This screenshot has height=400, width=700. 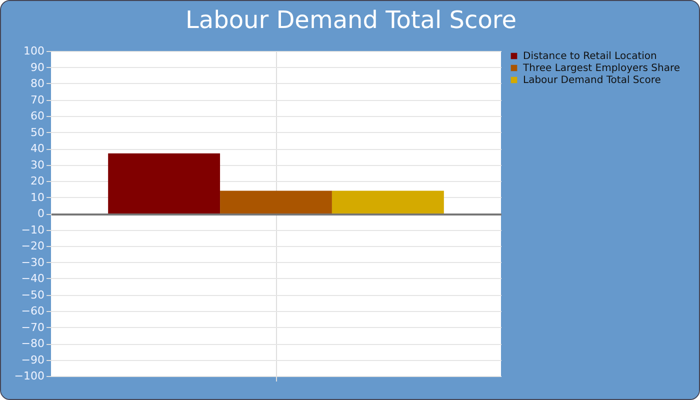 What do you see at coordinates (32, 262) in the screenshot?
I see `y-tick-label: −30` at bounding box center [32, 262].